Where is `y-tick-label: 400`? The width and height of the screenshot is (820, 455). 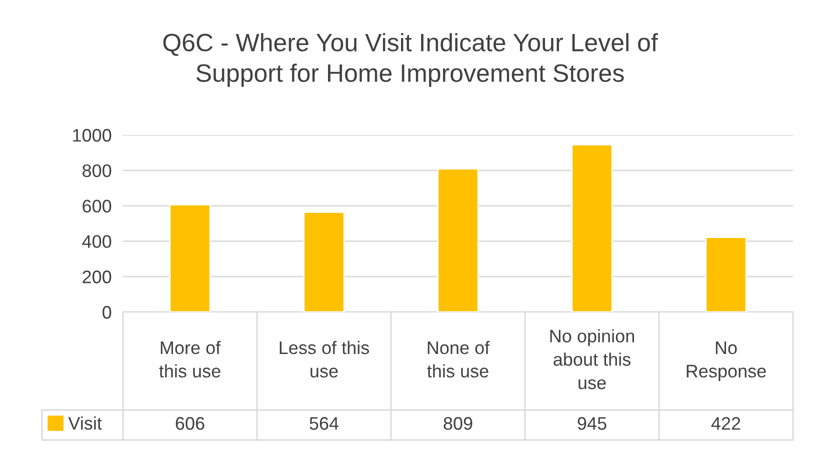
y-tick-label: 400 is located at coordinates (97, 241).